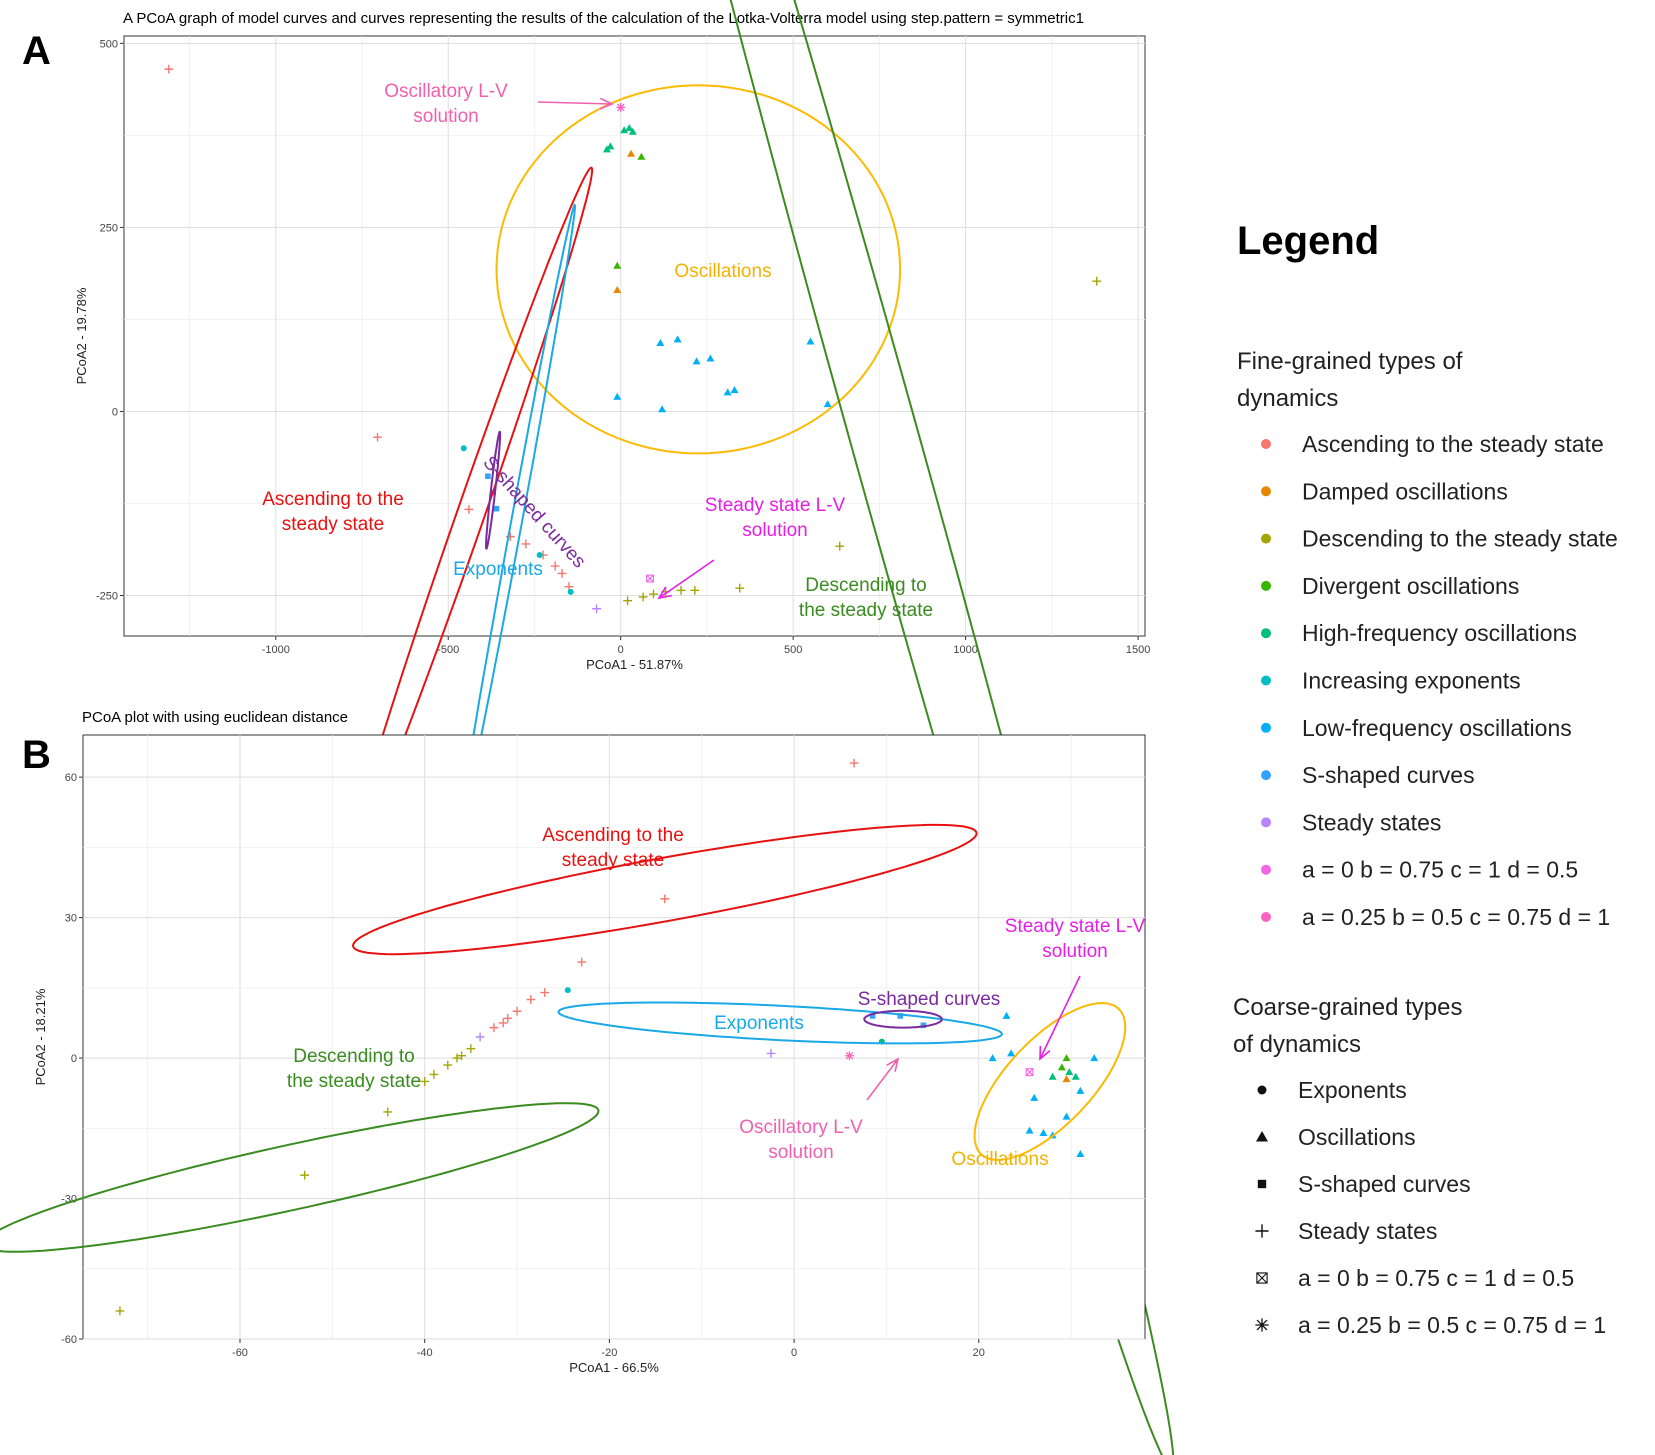 The height and width of the screenshot is (1455, 1655). I want to click on legend-item-ascending-to-the-steady-state: Ascending to the steady state, so click(1453, 444).